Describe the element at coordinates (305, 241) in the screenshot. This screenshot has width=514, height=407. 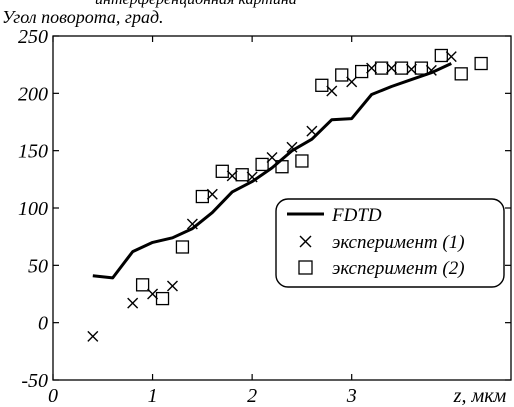
I see `legend-x-marker` at that location.